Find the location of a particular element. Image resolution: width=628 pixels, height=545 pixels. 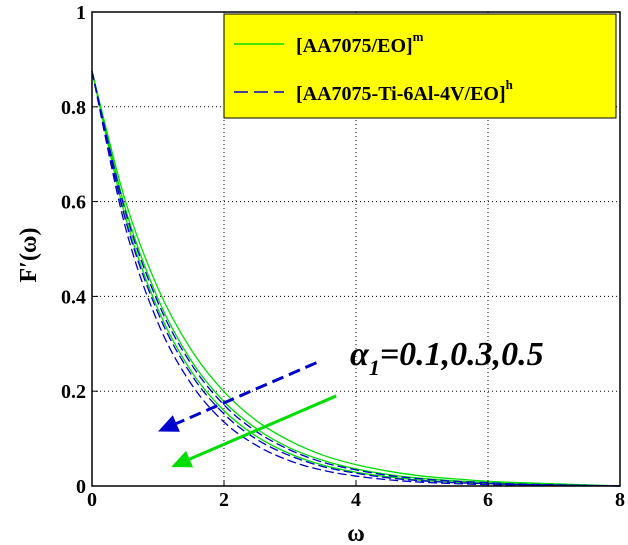

x-tick-label: 8 is located at coordinates (620, 500).